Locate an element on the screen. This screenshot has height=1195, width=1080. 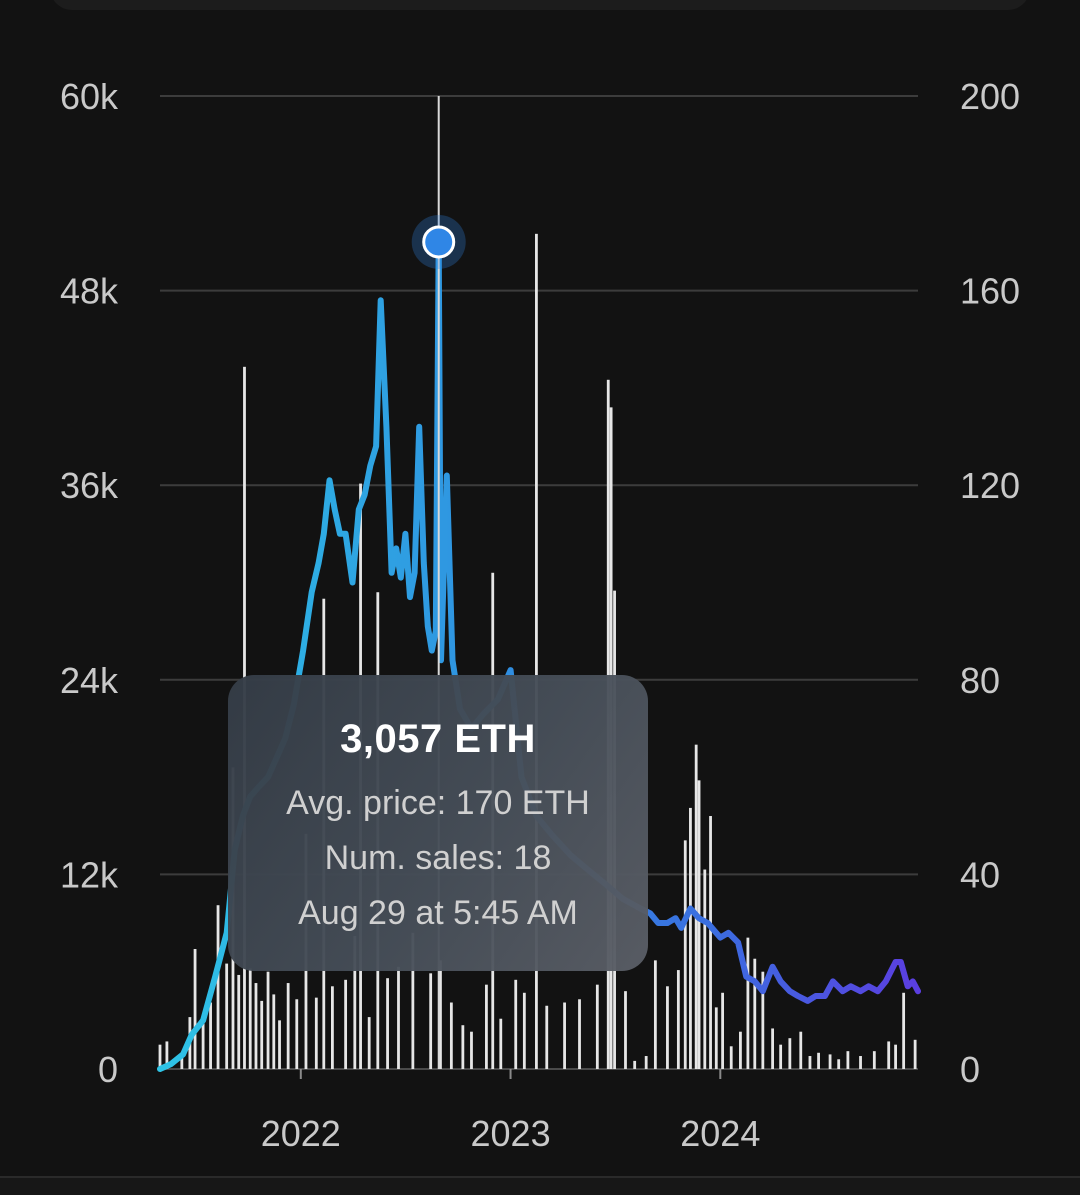
y-right-tick-label: 200 is located at coordinates (990, 96).